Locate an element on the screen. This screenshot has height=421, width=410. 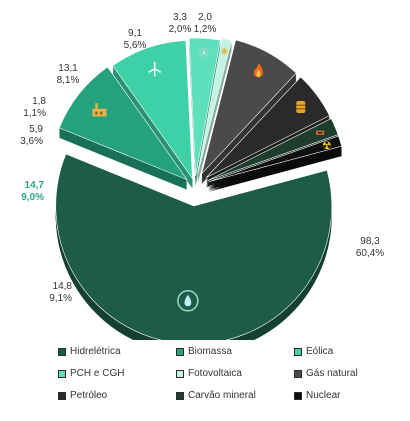
legend-item: Fotovoltaica is located at coordinates (235, 374).